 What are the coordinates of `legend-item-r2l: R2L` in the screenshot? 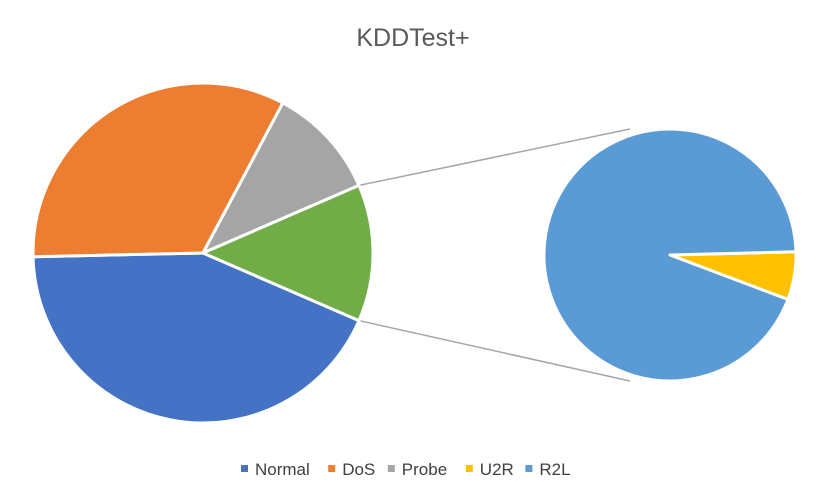 It's located at (548, 469).